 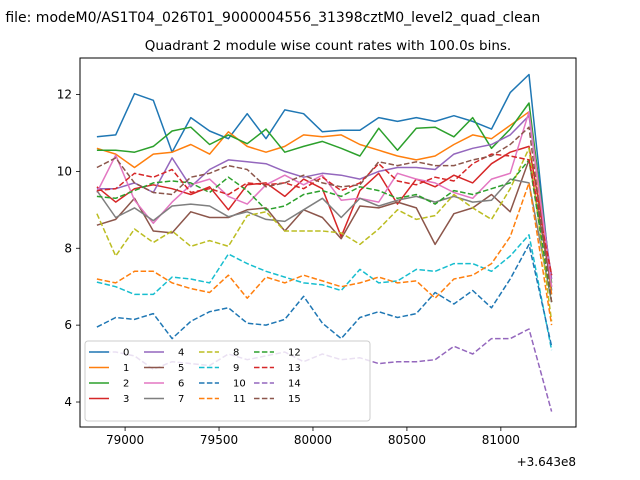 I want to click on legend-label-14: 14, so click(x=294, y=384).